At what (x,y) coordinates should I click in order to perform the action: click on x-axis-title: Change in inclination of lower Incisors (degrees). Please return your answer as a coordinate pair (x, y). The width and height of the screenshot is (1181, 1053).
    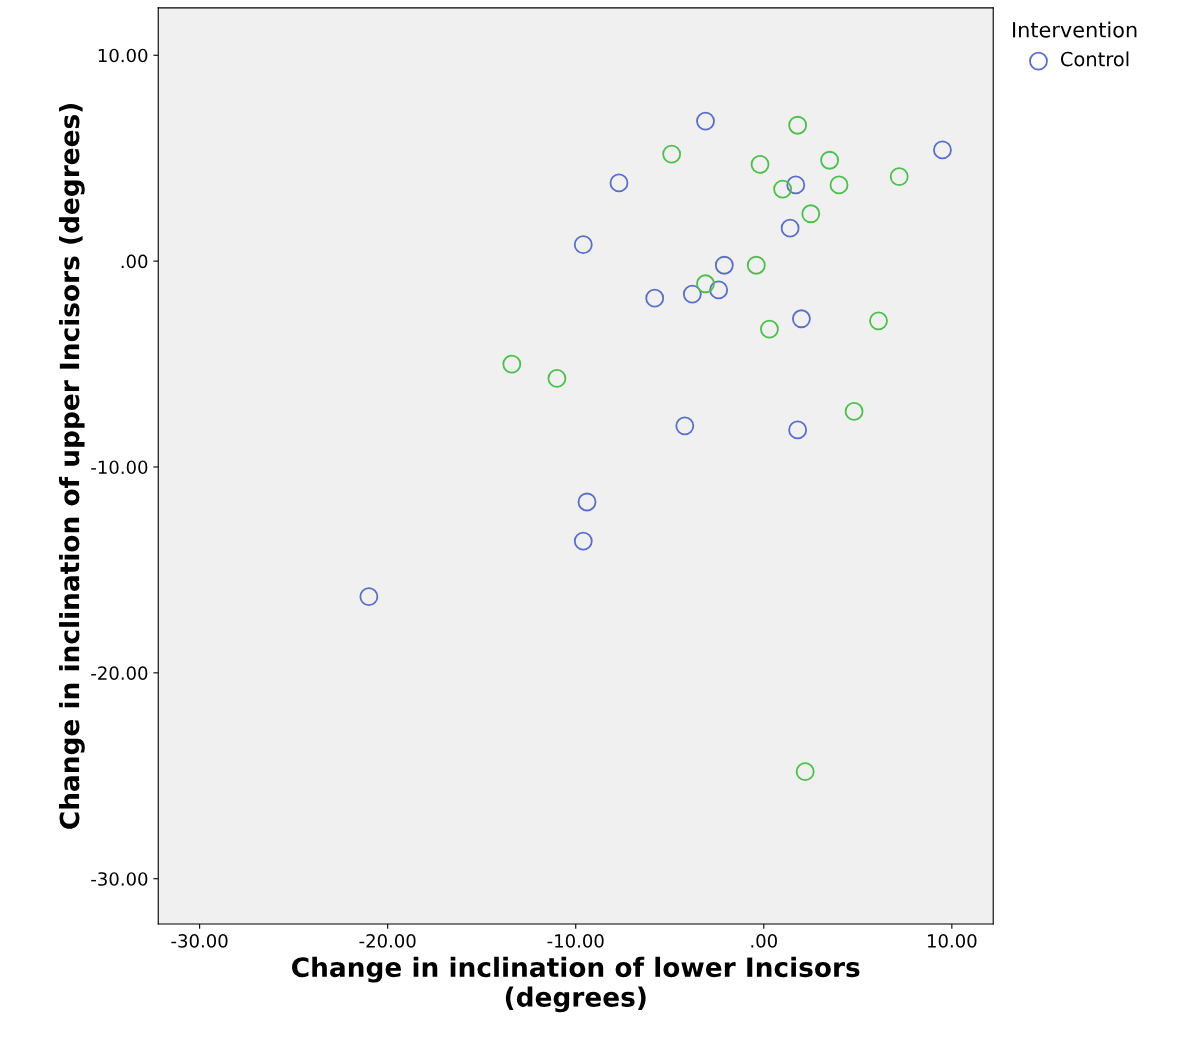
    Looking at the image, I should click on (576, 984).